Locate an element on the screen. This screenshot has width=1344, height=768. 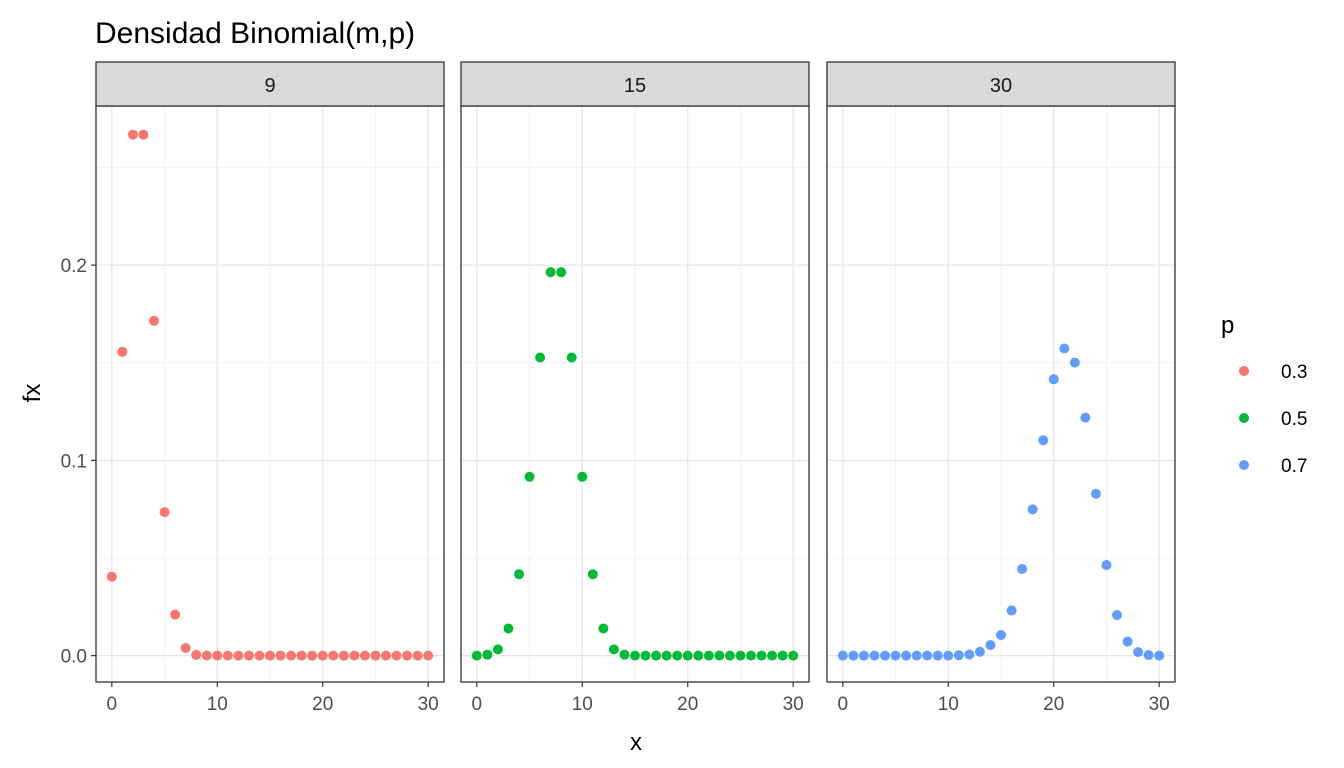
facet-strip-label: 30 is located at coordinates (1001, 86).